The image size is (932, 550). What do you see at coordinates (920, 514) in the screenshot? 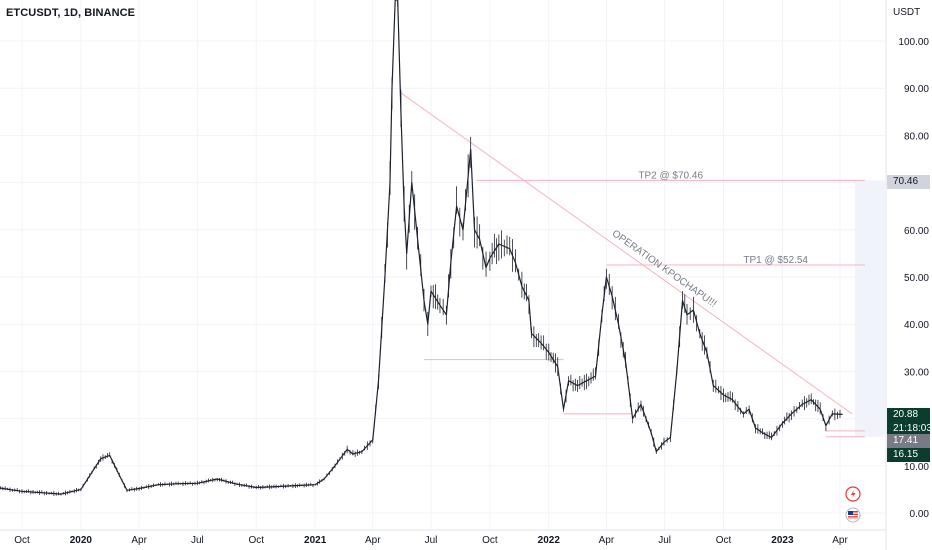
I see `y-tick-label: 0.00` at bounding box center [920, 514].